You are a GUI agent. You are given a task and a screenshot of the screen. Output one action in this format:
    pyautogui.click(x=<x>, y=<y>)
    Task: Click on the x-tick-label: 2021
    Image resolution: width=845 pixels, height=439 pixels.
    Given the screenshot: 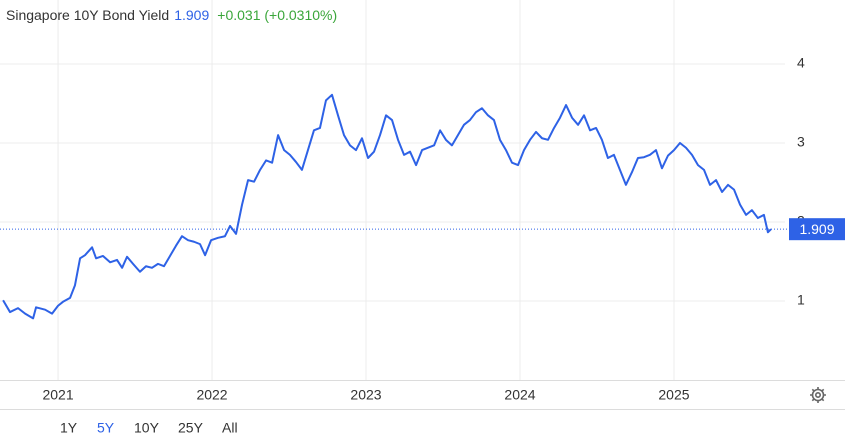 What is the action you would take?
    pyautogui.click(x=57, y=395)
    